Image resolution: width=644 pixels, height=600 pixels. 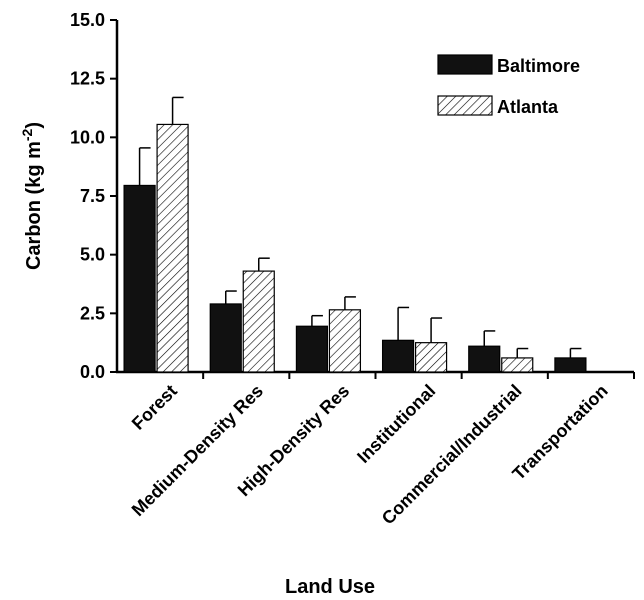 What do you see at coordinates (34, 125) in the screenshot?
I see `y-axis-title-close: )` at bounding box center [34, 125].